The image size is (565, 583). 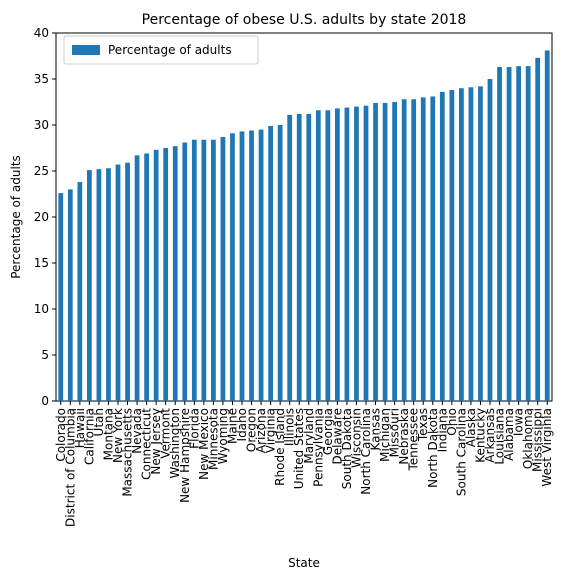 What do you see at coordinates (261, 430) in the screenshot?
I see `x-tick-label: Arizona` at bounding box center [261, 430].